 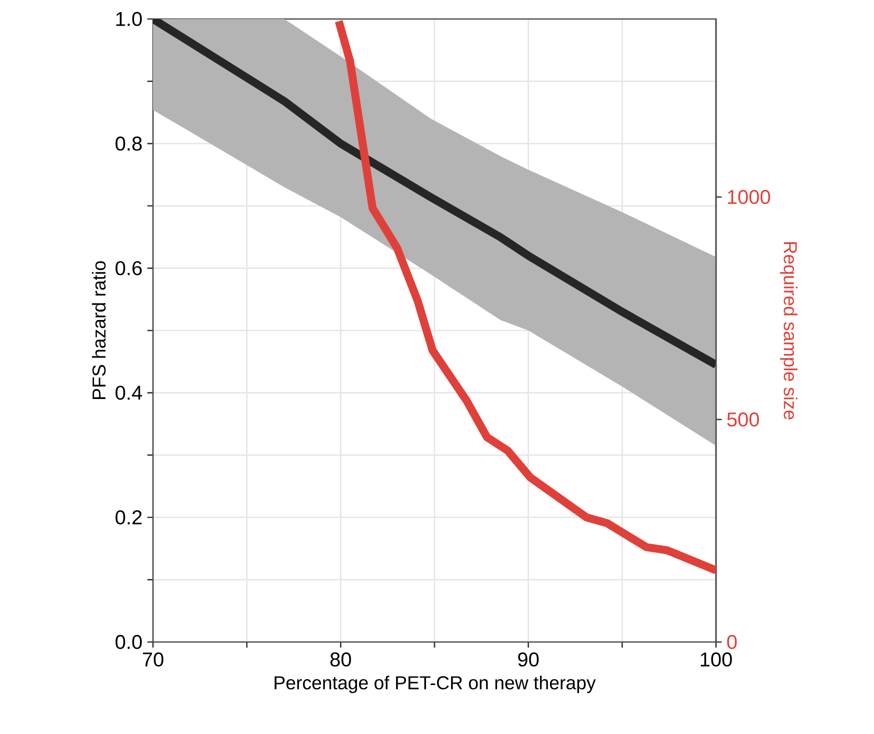 I want to click on y-tick-label: 0.4, so click(x=129, y=393).